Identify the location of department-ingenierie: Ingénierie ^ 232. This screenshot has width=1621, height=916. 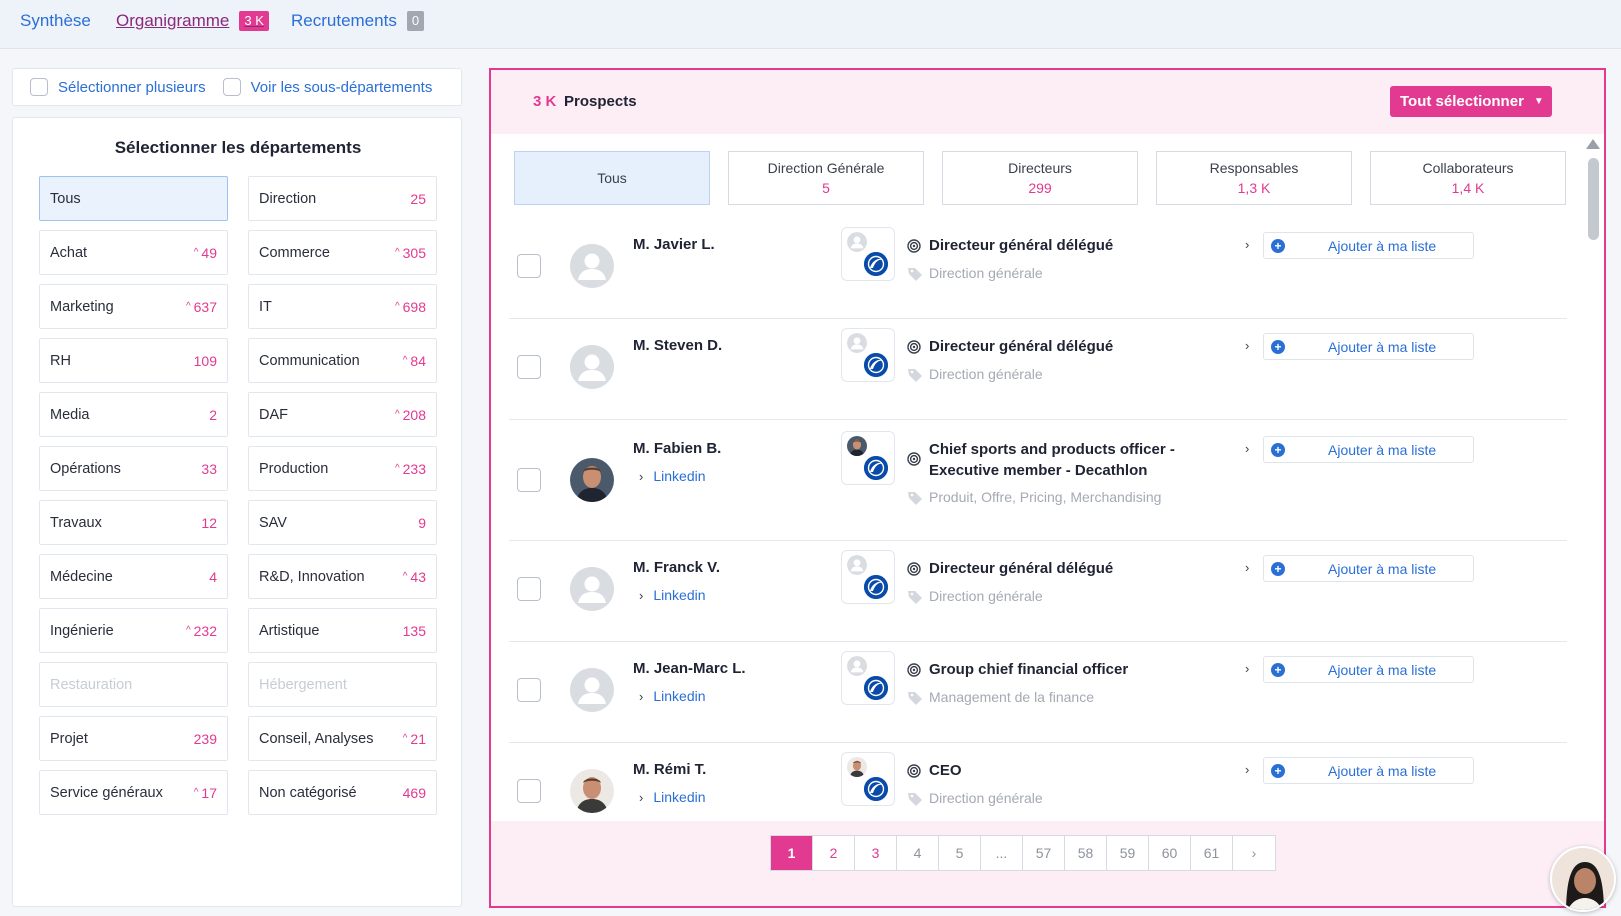
(133, 630).